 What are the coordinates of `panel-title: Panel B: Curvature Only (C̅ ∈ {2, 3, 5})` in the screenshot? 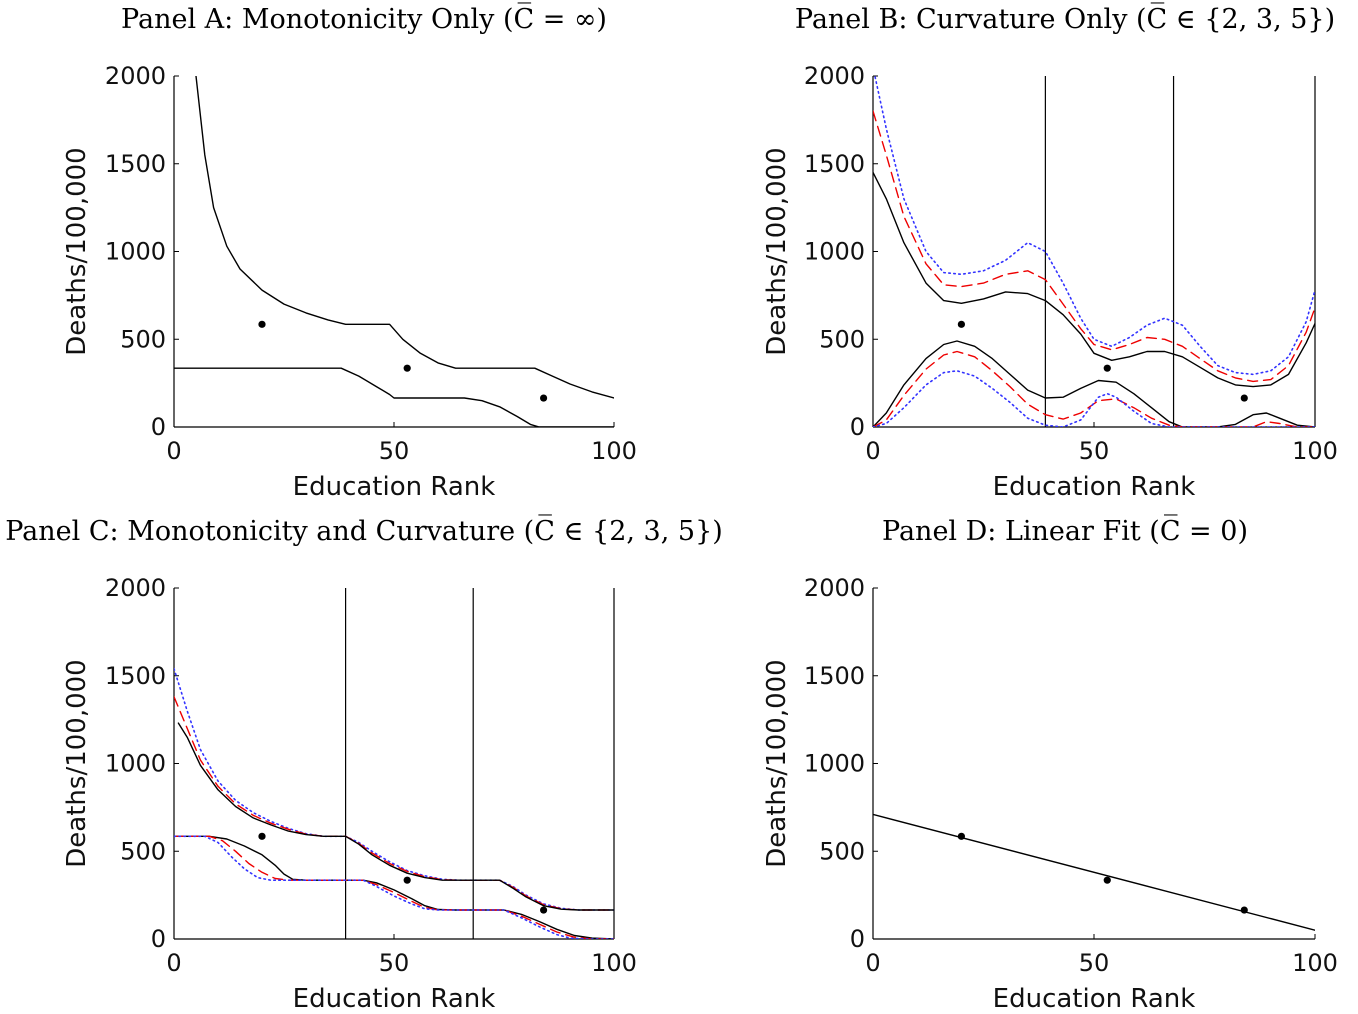 It's located at (1065, 18).